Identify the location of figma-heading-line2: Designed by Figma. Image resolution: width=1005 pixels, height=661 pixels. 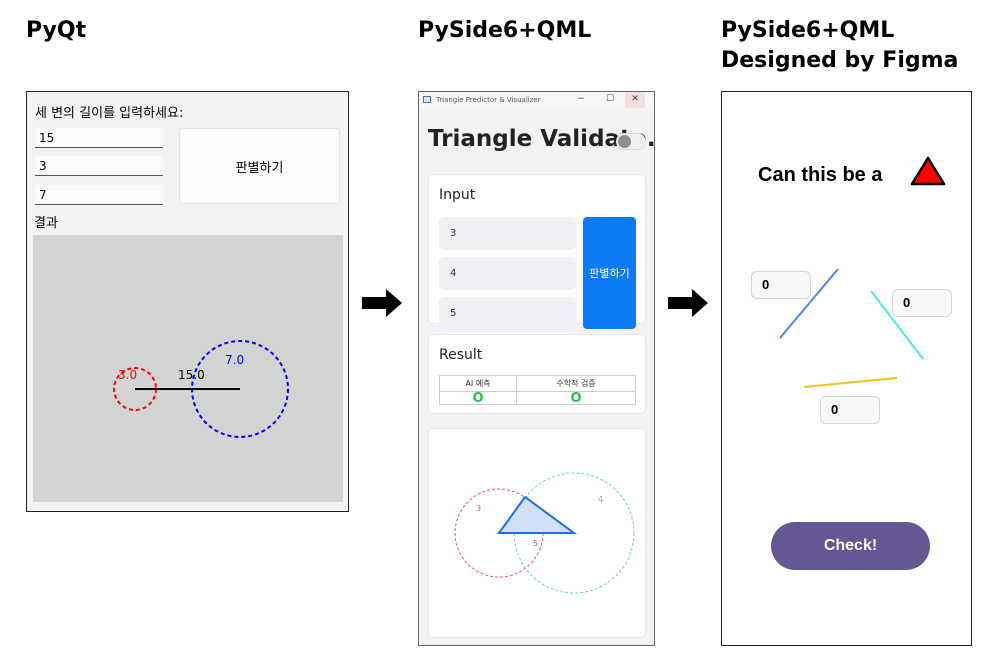
(840, 60).